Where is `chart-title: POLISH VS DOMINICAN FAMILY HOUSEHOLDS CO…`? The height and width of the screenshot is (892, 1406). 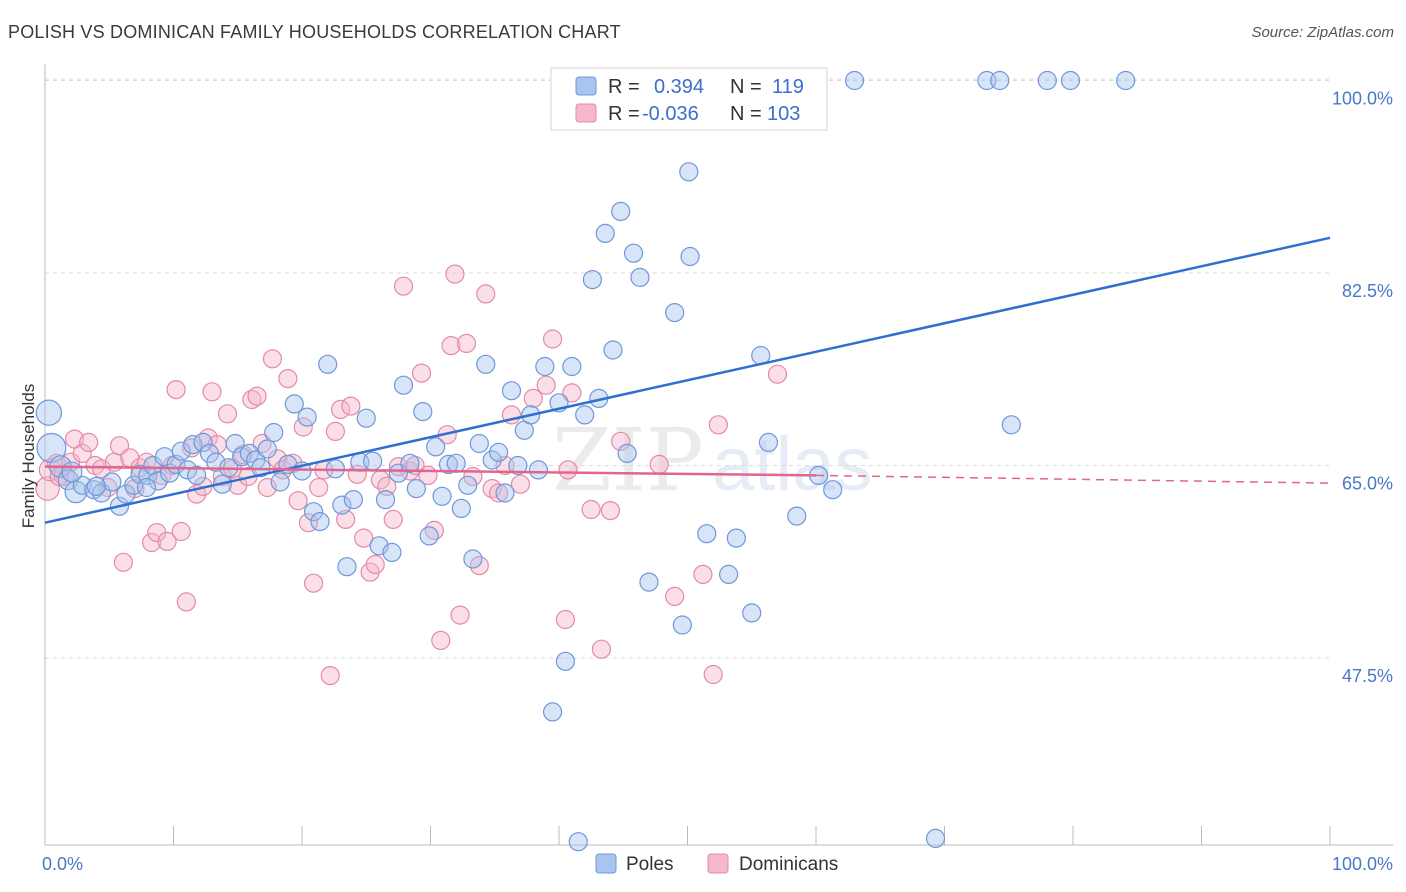
chart-title: POLISH VS DOMINICAN FAMILY HOUSEHOLDS CO… is located at coordinates (314, 32).